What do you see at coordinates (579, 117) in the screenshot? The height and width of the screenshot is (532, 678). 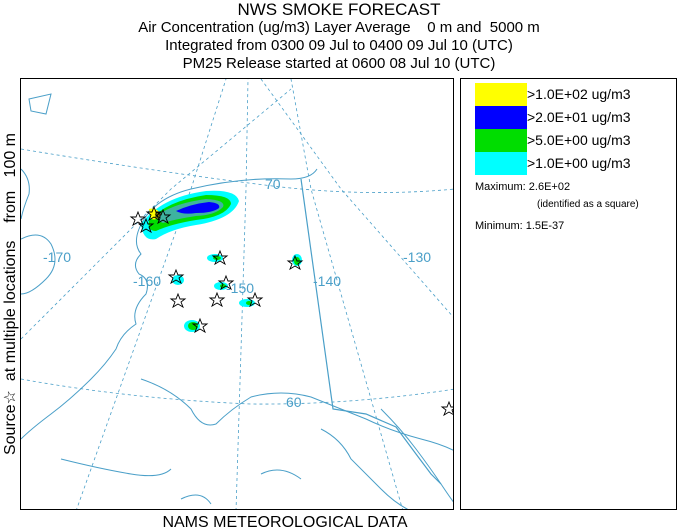 I see `legend-label-blue: >2.0E+01 ug/m3` at bounding box center [579, 117].